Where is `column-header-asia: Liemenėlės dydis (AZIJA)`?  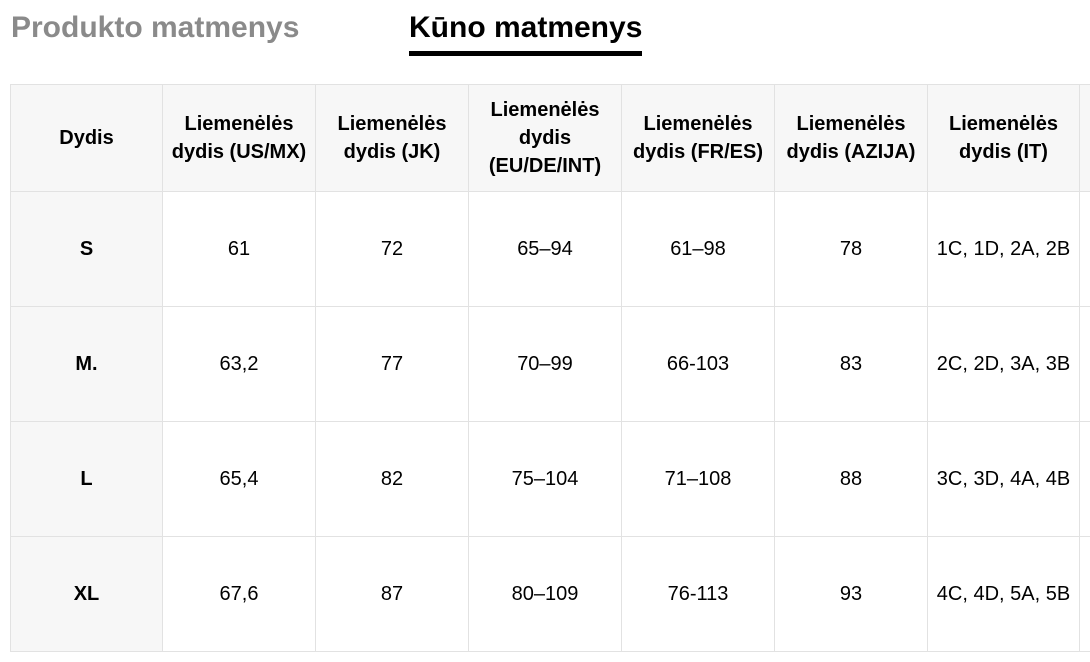 column-header-asia: Liemenėlės dydis (AZIJA) is located at coordinates (851, 138).